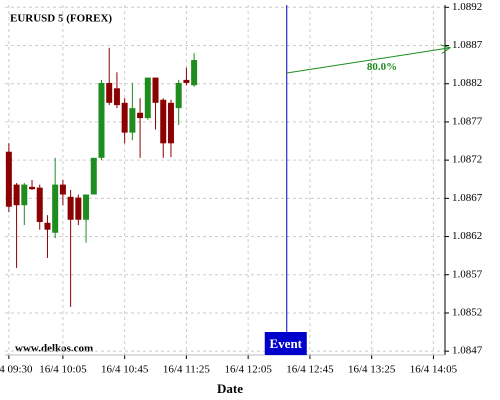  I want to click on x-tick-label: 16/4 13:25, so click(372, 370).